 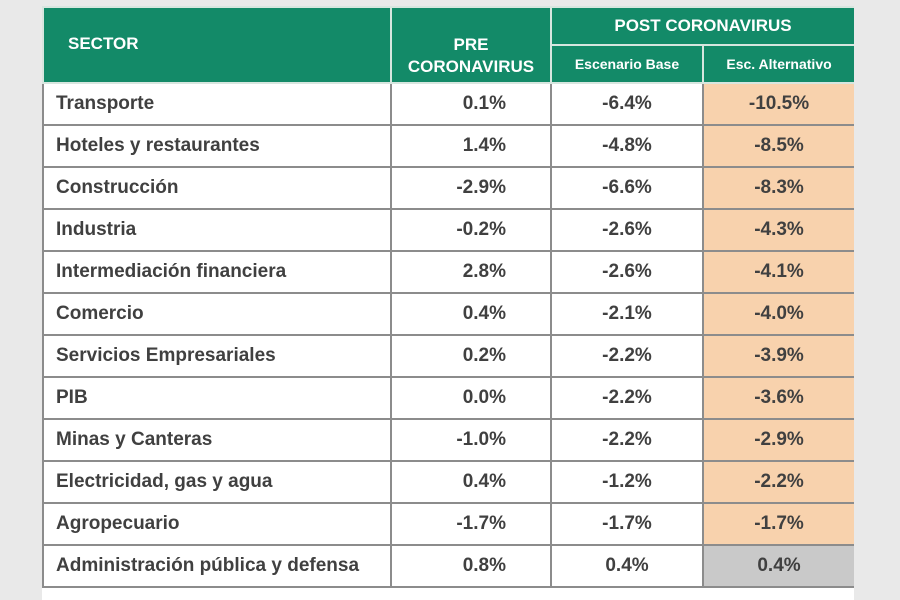 What do you see at coordinates (777, 230) in the screenshot?
I see `escenario-alternativo-cell: -4.3%` at bounding box center [777, 230].